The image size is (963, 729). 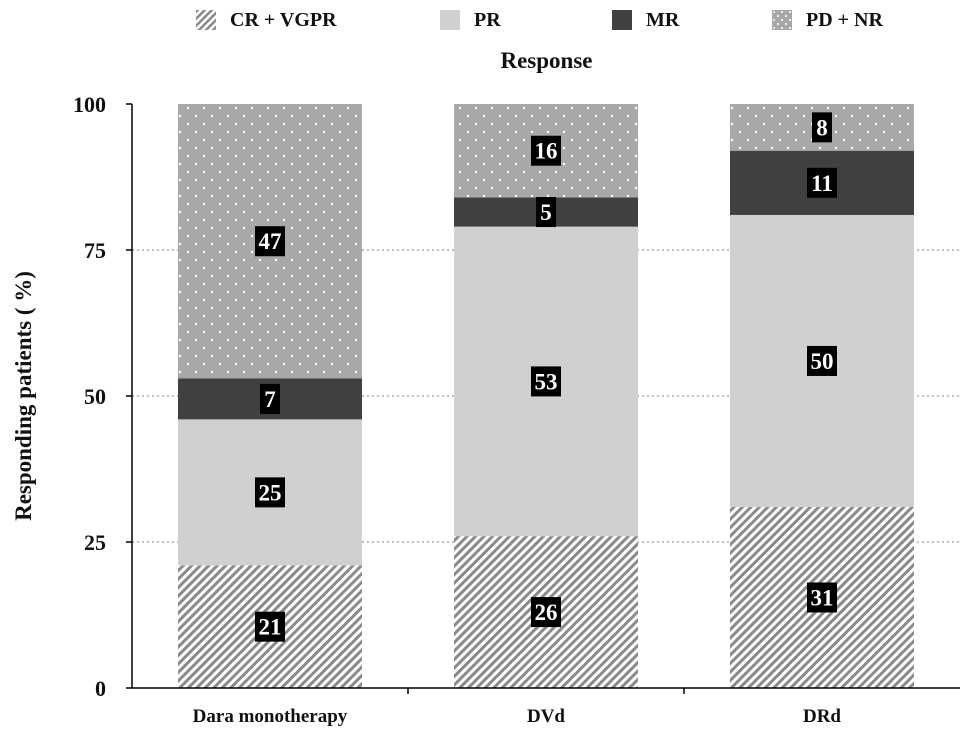 What do you see at coordinates (270, 716) in the screenshot?
I see `x-tick-label: Dara monotherapy` at bounding box center [270, 716].